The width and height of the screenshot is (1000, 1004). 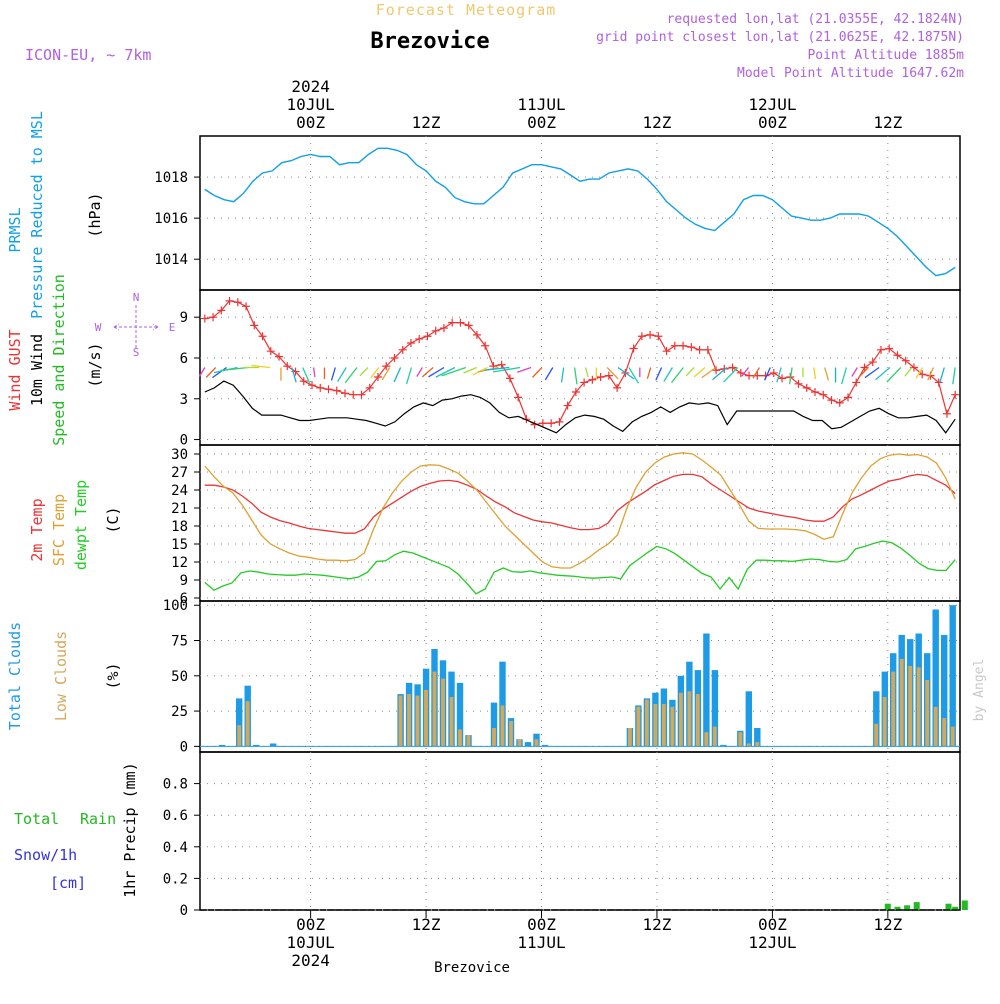 What do you see at coordinates (580, 212) in the screenshot?
I see `pressure-line` at bounding box center [580, 212].